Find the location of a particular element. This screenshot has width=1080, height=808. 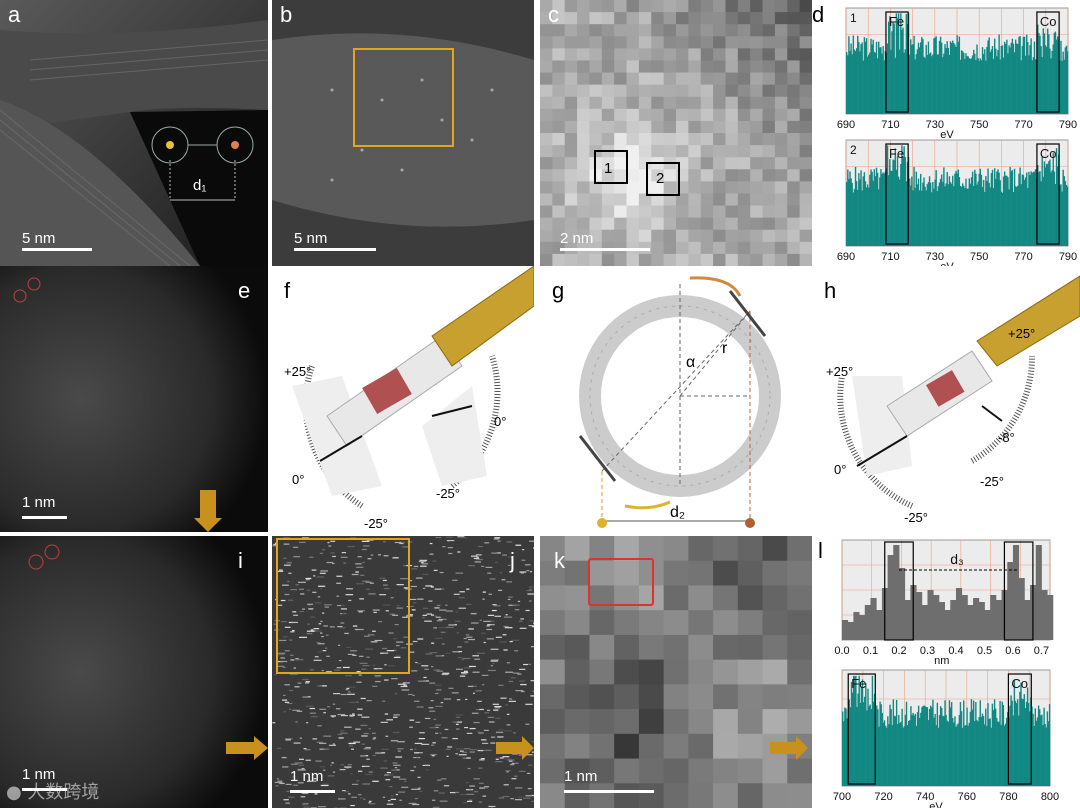

angle-label: -25° is located at coordinates (992, 481).